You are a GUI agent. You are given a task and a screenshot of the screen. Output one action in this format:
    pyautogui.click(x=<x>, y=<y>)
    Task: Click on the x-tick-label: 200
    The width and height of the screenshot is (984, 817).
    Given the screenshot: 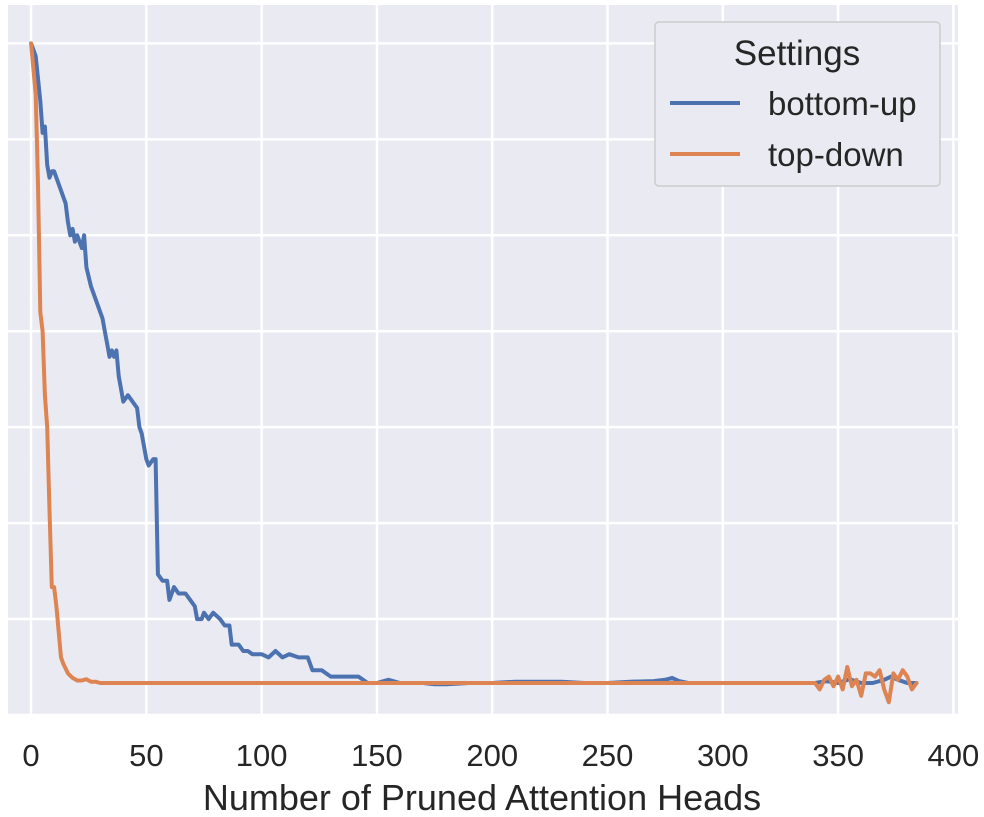 What is the action you would take?
    pyautogui.click(x=492, y=755)
    